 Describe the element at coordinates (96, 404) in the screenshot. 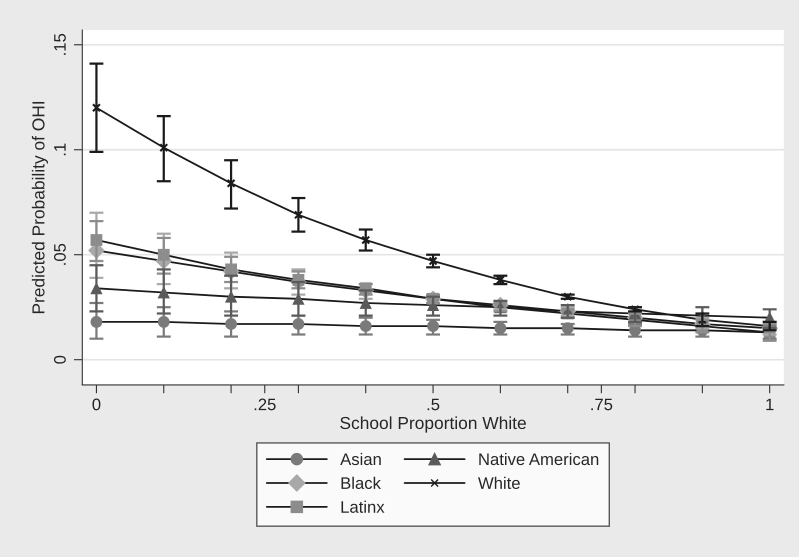

I see `x-tick-label: 0` at that location.